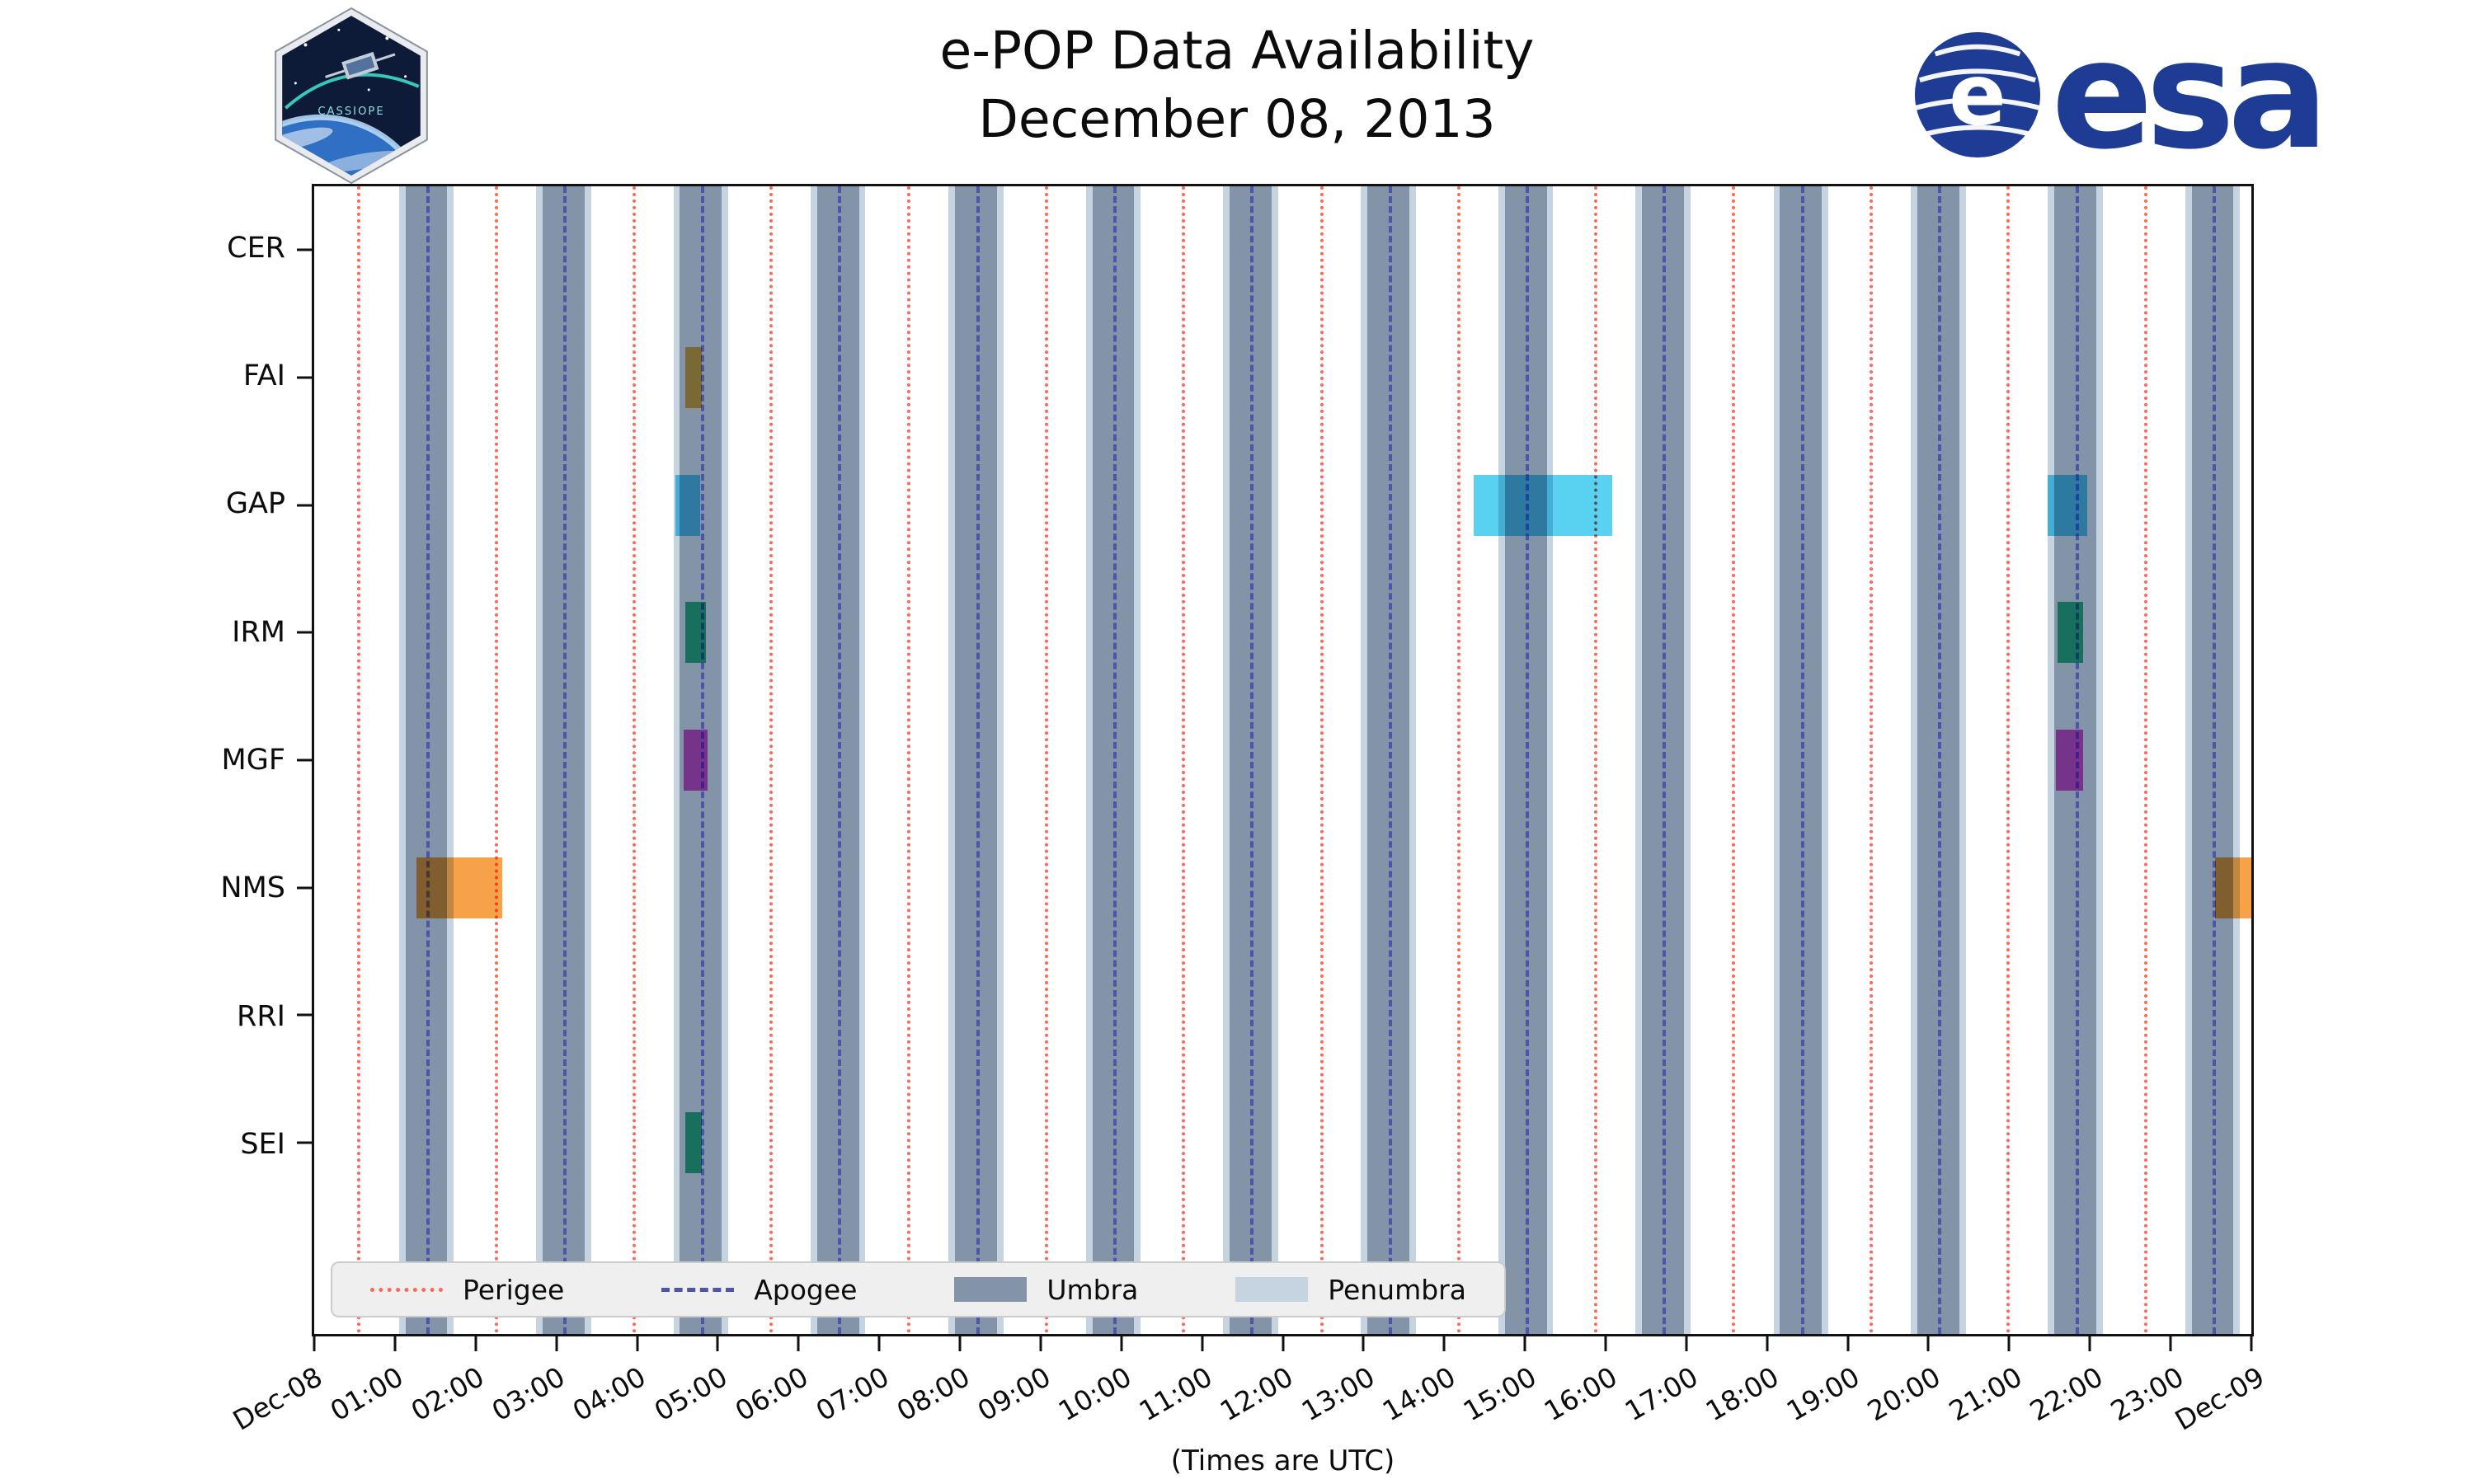 The image size is (2474, 1484). I want to click on penumbra-patch-sample-icon, so click(1272, 1289).